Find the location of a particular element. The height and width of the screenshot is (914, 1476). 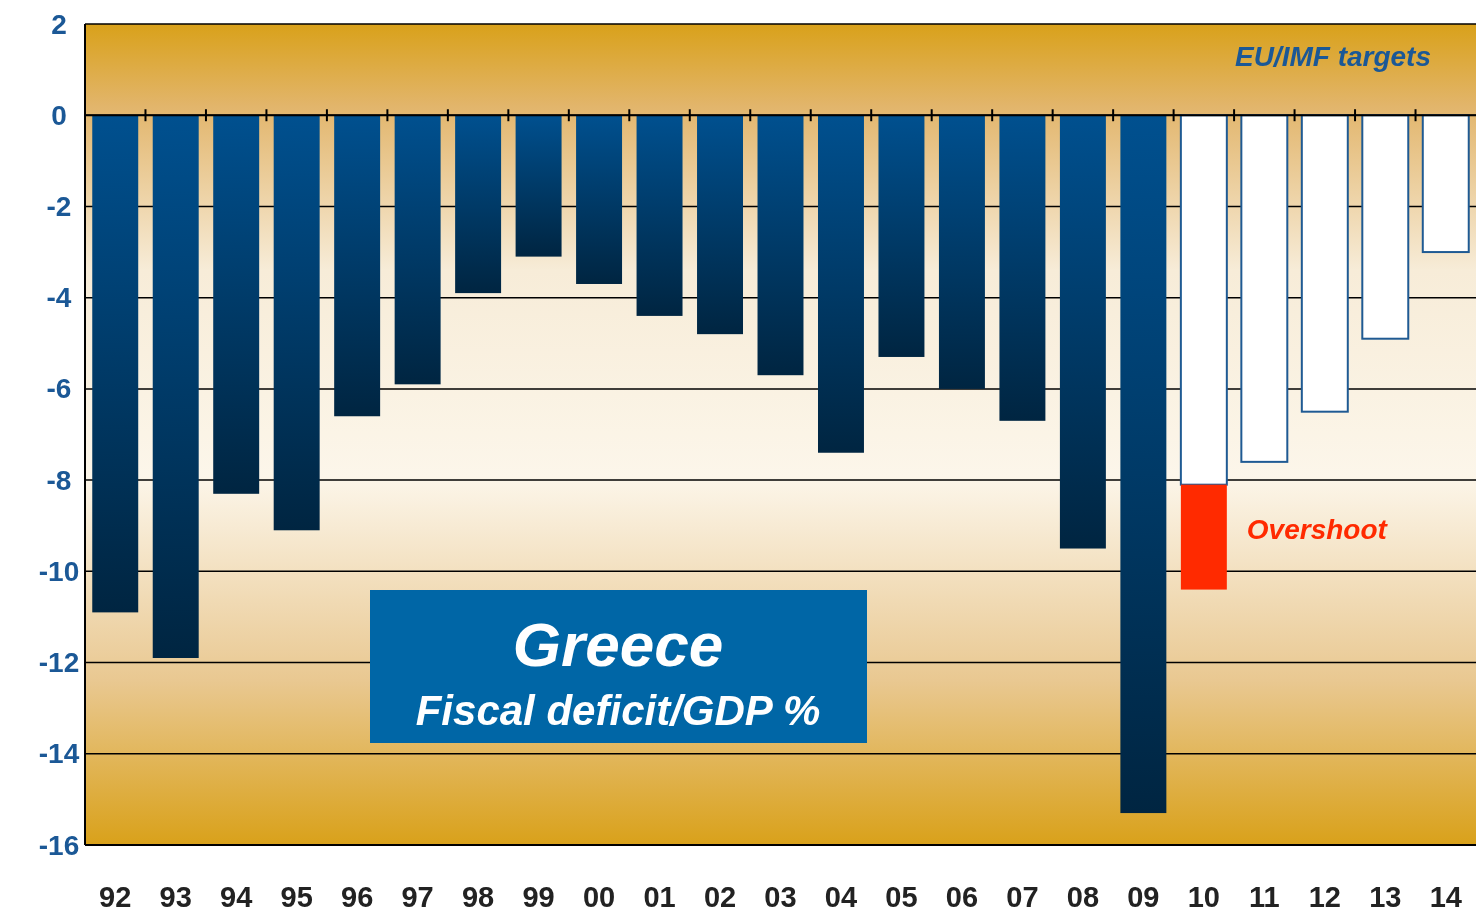

x-tick-label: 09 is located at coordinates (1143, 897).